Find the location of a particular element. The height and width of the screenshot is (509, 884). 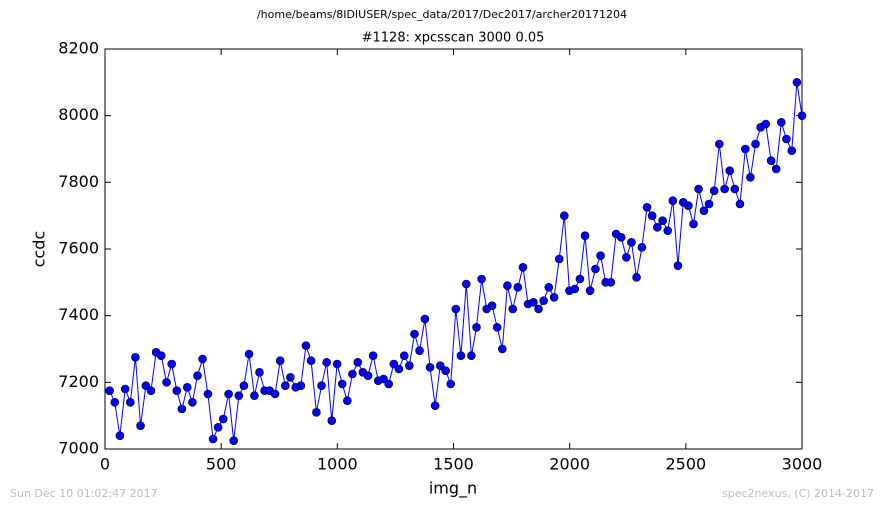

x-axis-label: img_n is located at coordinates (453, 489).